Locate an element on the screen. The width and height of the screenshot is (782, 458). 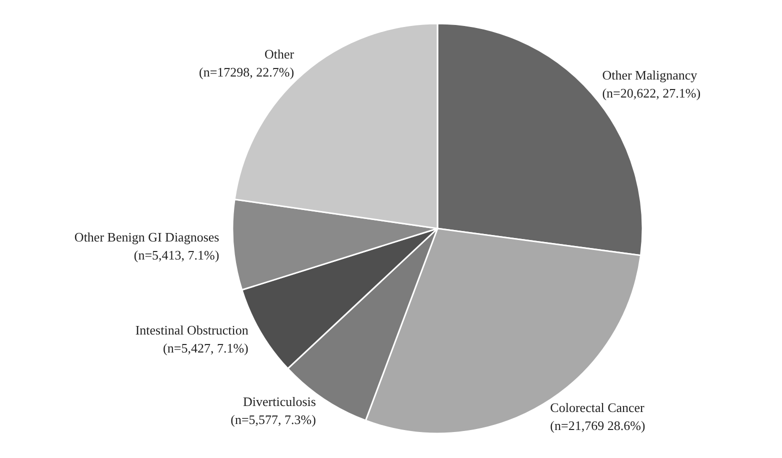
slice-label: Intestinal Obstruction is located at coordinates (192, 330).